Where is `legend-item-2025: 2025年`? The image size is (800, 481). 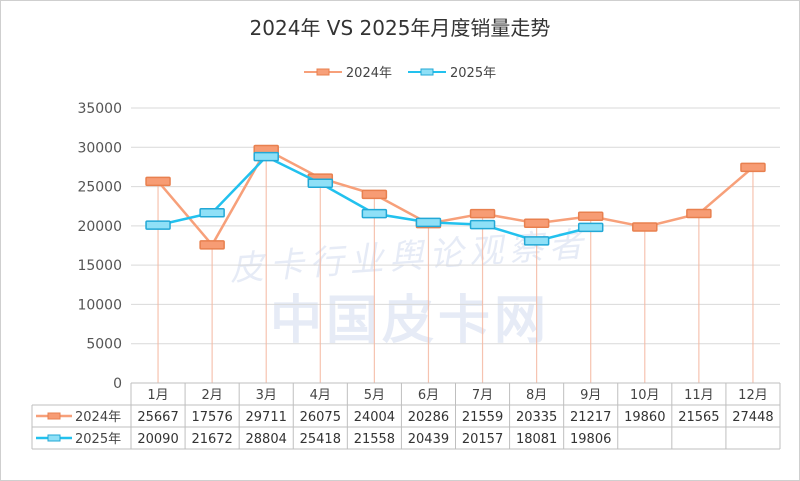
legend-item-2025: 2025年 is located at coordinates (452, 71).